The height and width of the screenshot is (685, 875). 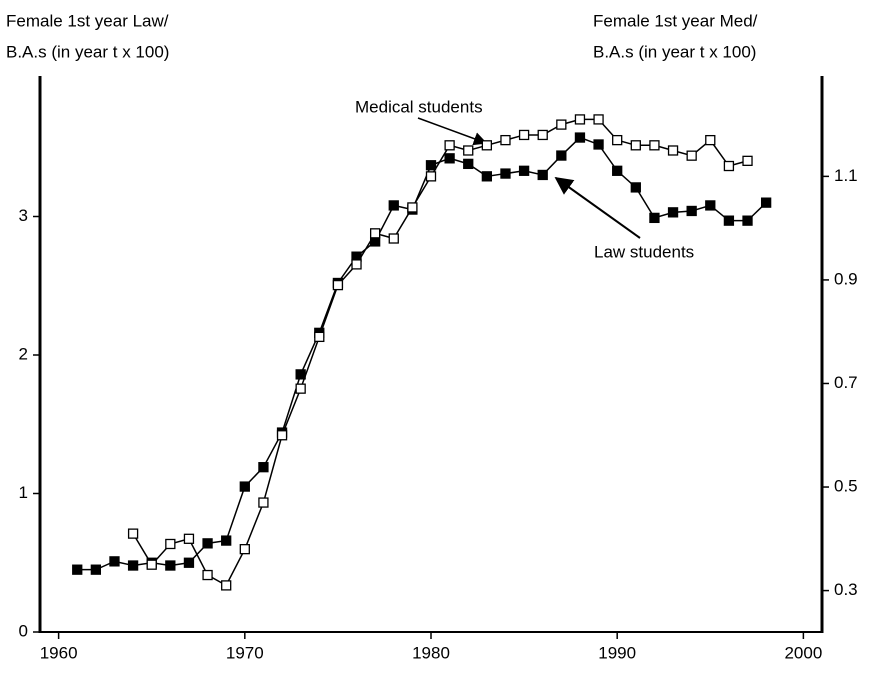 I want to click on x-tick-label: 1970, so click(x=245, y=652).